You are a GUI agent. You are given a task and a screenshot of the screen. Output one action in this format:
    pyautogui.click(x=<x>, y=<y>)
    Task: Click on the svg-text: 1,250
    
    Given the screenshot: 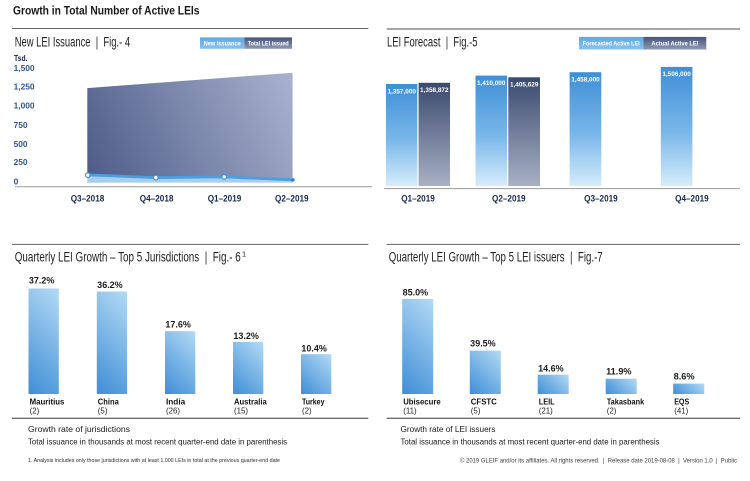 What is the action you would take?
    pyautogui.click(x=24, y=87)
    